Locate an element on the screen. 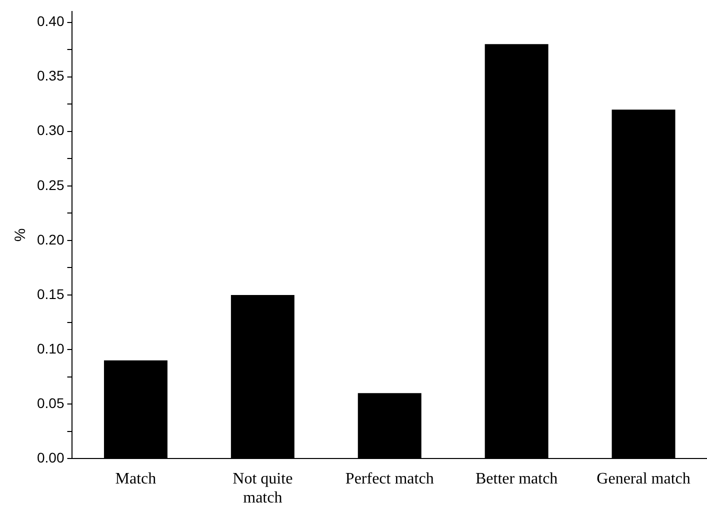  y-tick-label: 0.10 is located at coordinates (50, 348).